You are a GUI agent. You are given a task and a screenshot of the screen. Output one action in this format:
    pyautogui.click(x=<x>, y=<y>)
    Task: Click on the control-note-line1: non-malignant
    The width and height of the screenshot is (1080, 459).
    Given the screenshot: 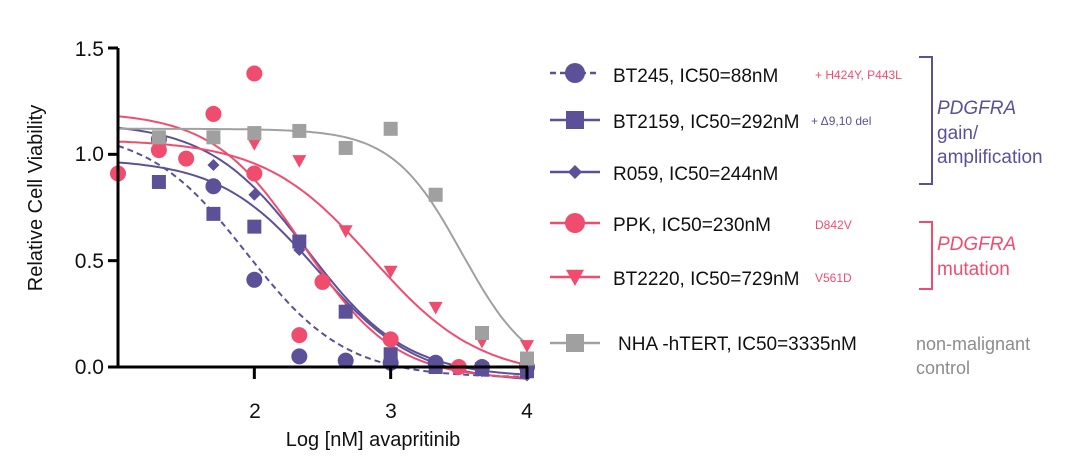 What is the action you would take?
    pyautogui.click(x=973, y=344)
    